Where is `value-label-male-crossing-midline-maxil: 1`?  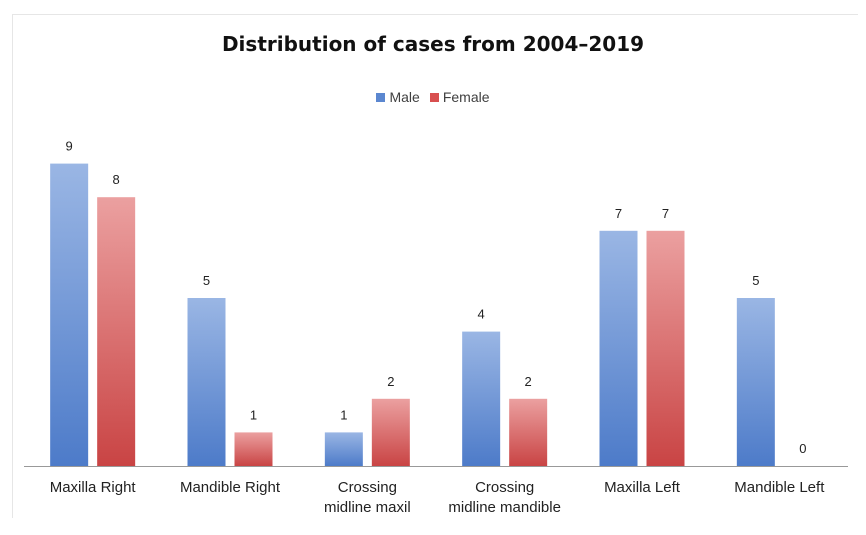 value-label-male-crossing-midline-maxil: 1 is located at coordinates (343, 414).